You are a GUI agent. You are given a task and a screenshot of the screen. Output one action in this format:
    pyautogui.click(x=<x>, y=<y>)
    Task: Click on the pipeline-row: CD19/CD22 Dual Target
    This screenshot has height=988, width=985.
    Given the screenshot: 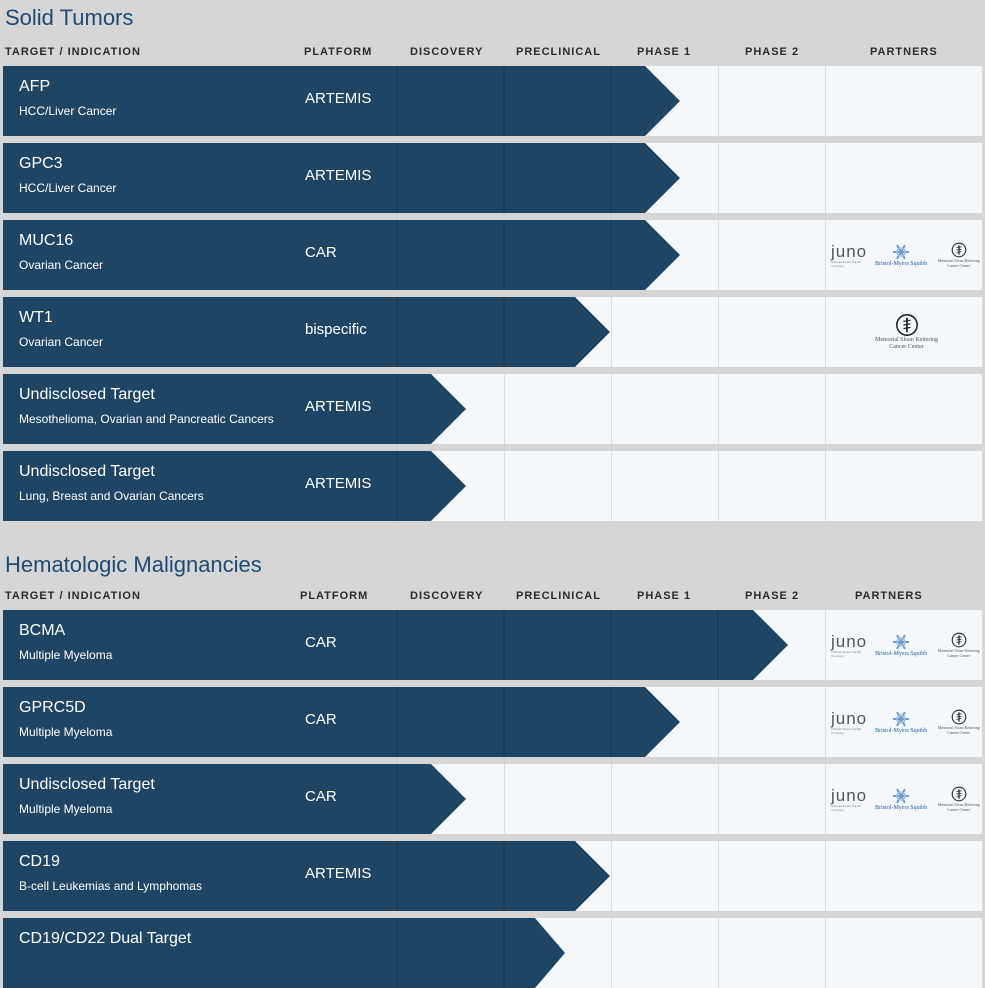 What is the action you would take?
    pyautogui.click(x=492, y=953)
    